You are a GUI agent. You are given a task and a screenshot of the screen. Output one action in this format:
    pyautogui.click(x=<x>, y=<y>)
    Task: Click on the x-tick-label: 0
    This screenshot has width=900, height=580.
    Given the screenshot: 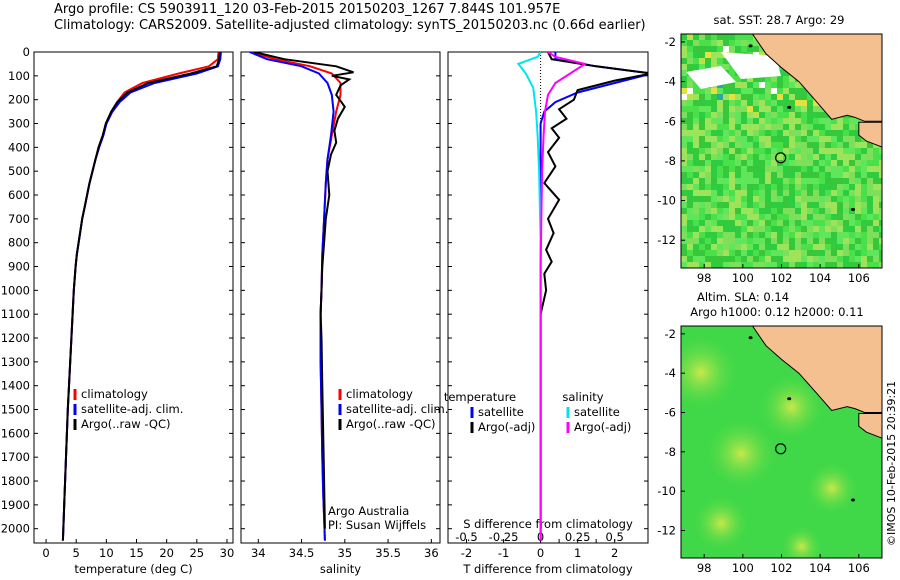 What is the action you would take?
    pyautogui.click(x=540, y=553)
    